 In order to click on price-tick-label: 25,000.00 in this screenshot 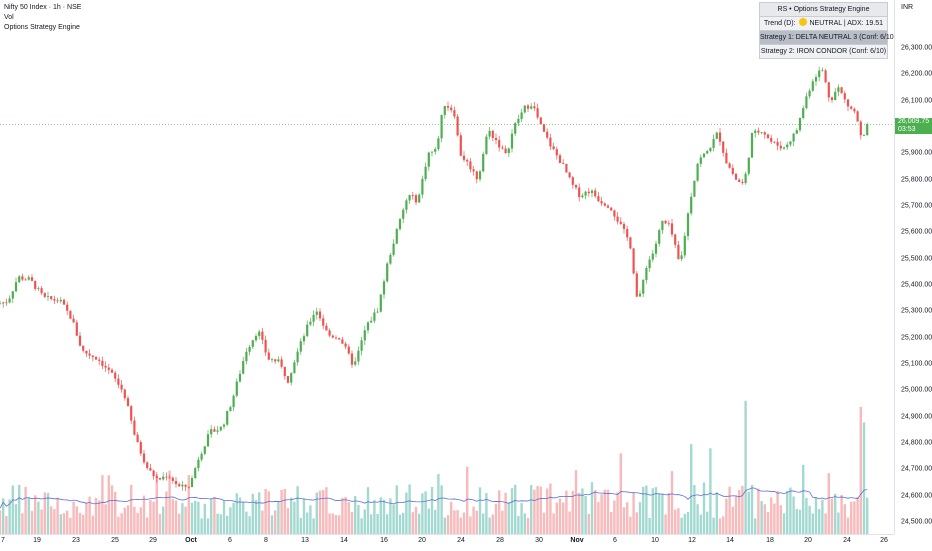, I will do `click(916, 390)`.